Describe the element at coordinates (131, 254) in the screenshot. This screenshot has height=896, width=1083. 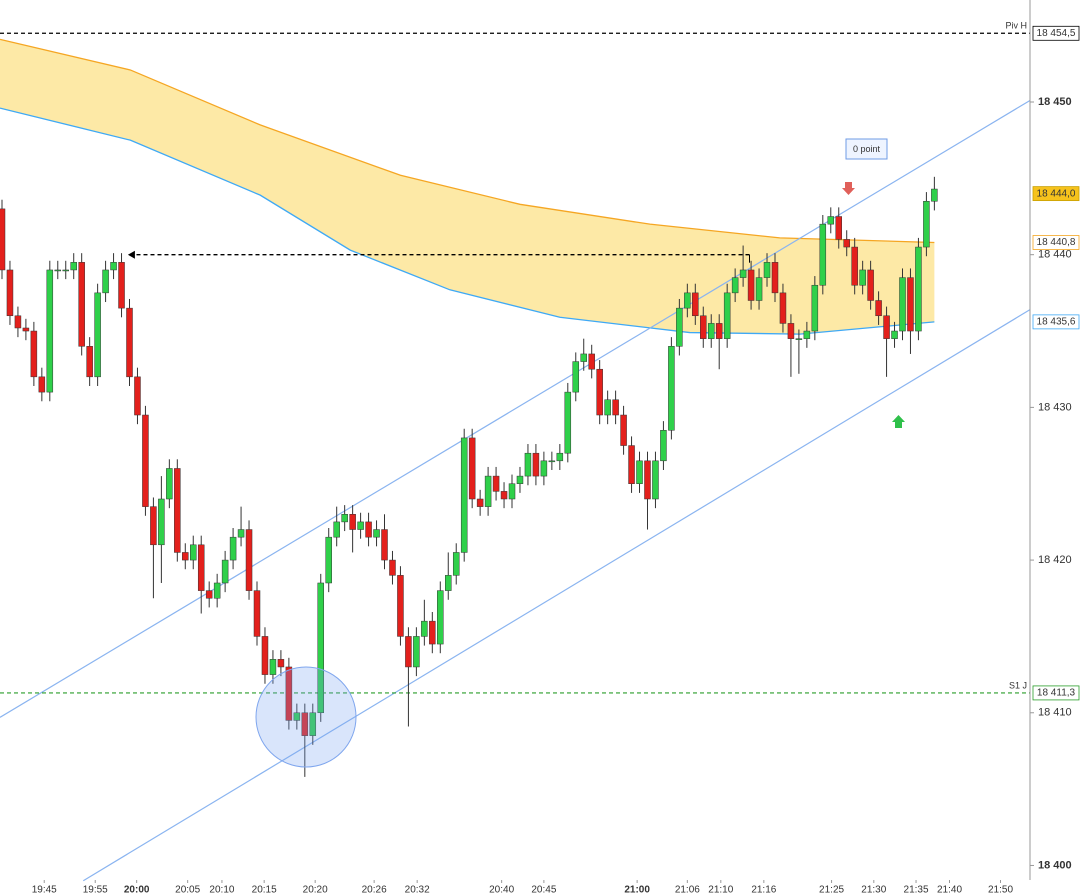
I see `projection-head` at that location.